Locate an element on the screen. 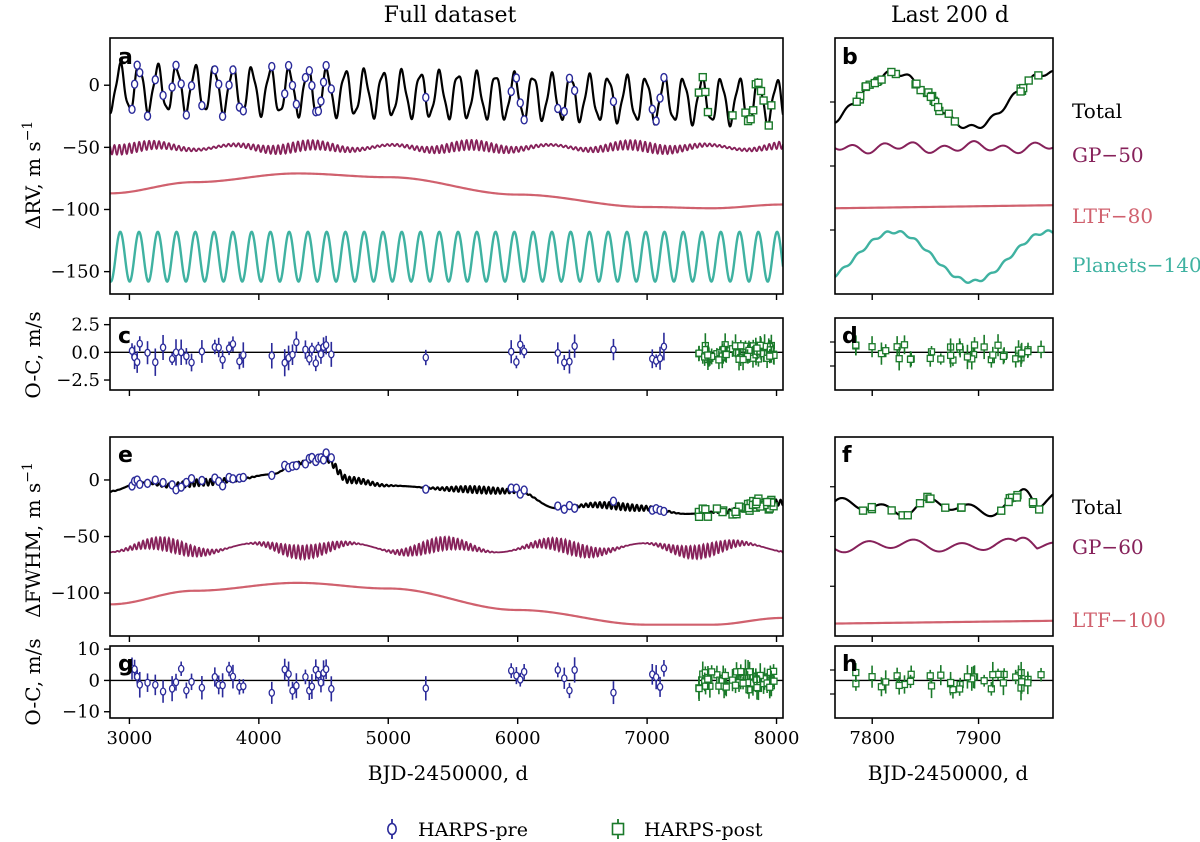 The height and width of the screenshot is (842, 1200). total-curve is located at coordinates (446, 484).